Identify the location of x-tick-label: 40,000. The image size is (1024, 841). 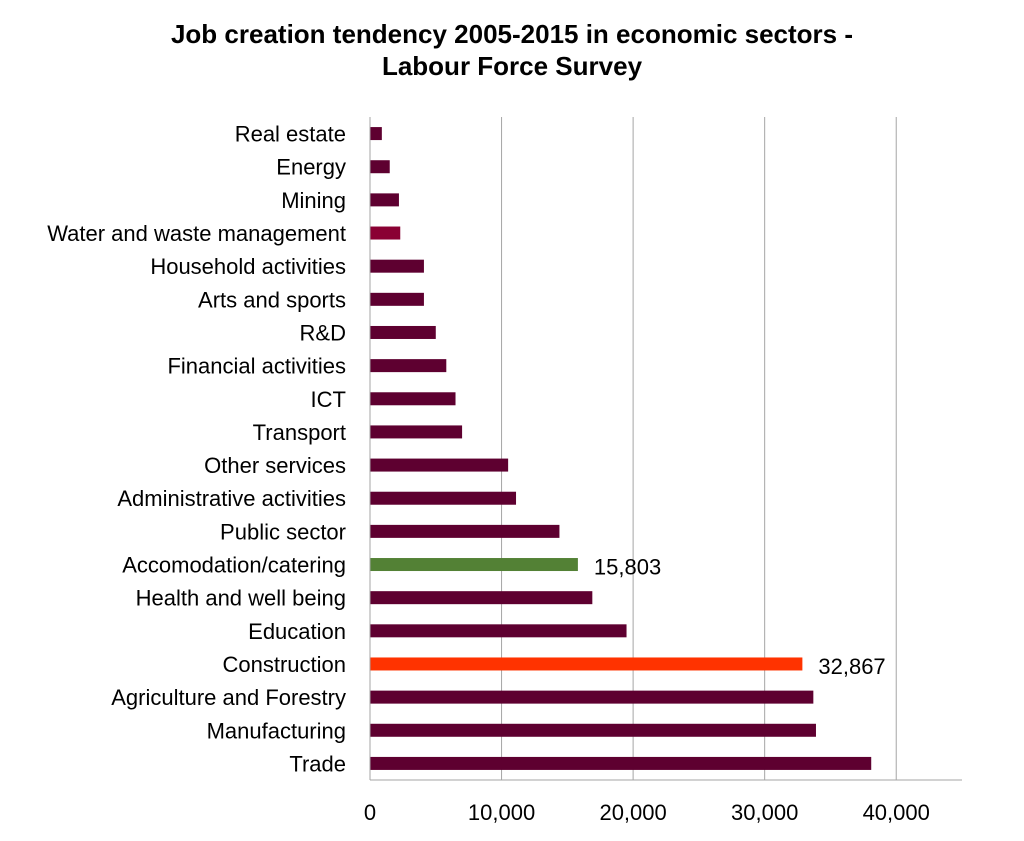
(896, 812).